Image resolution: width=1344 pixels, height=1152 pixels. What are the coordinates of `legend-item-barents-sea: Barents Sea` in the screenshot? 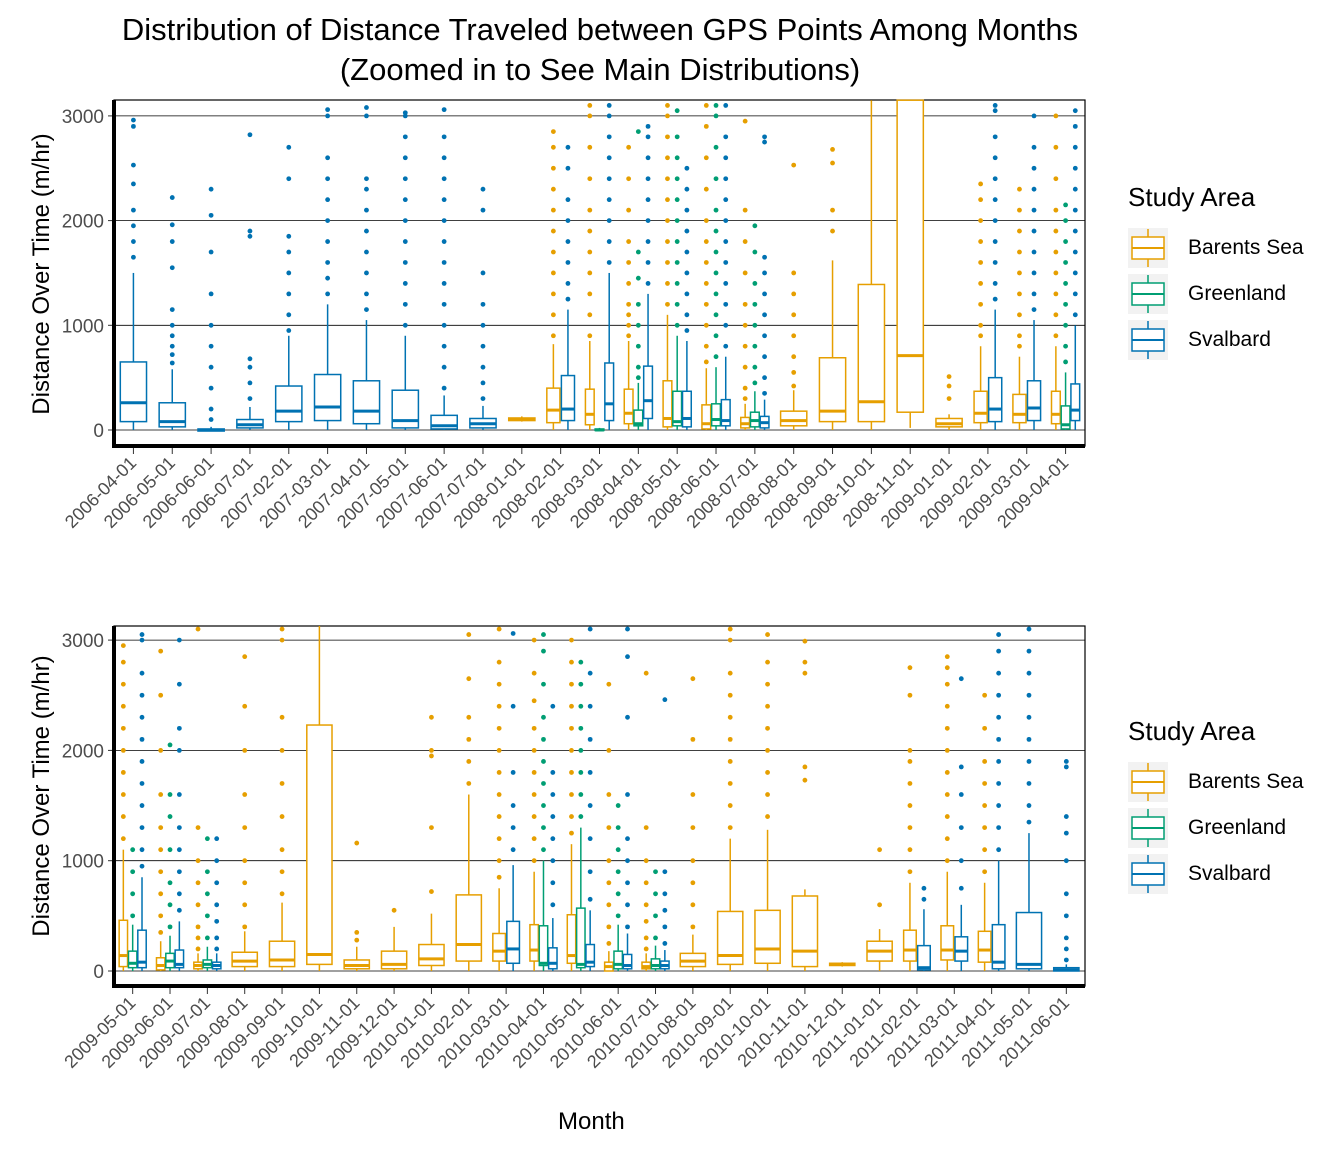 It's located at (1233, 782).